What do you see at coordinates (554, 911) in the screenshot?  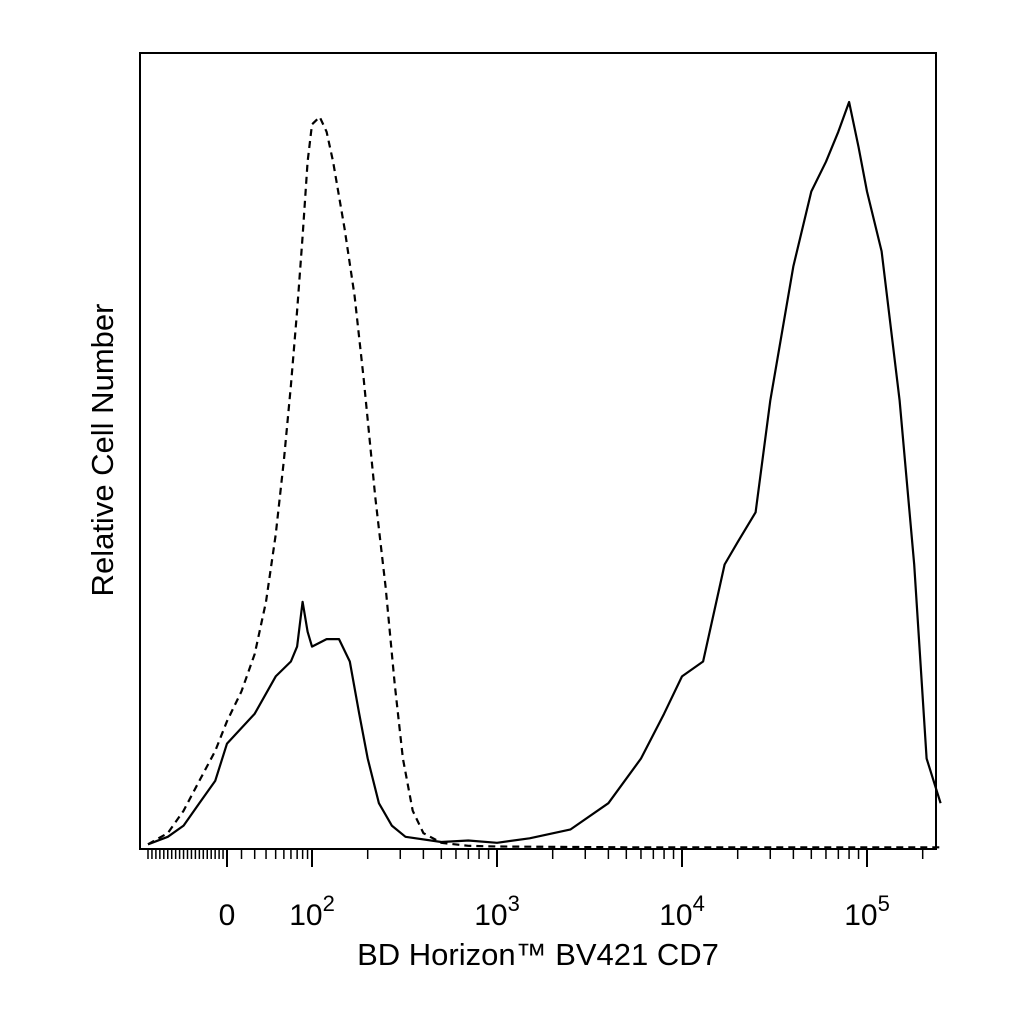 I see `x-axis-tick-labels: 0 10² 10³ 10⁴ 10⁵` at bounding box center [554, 911].